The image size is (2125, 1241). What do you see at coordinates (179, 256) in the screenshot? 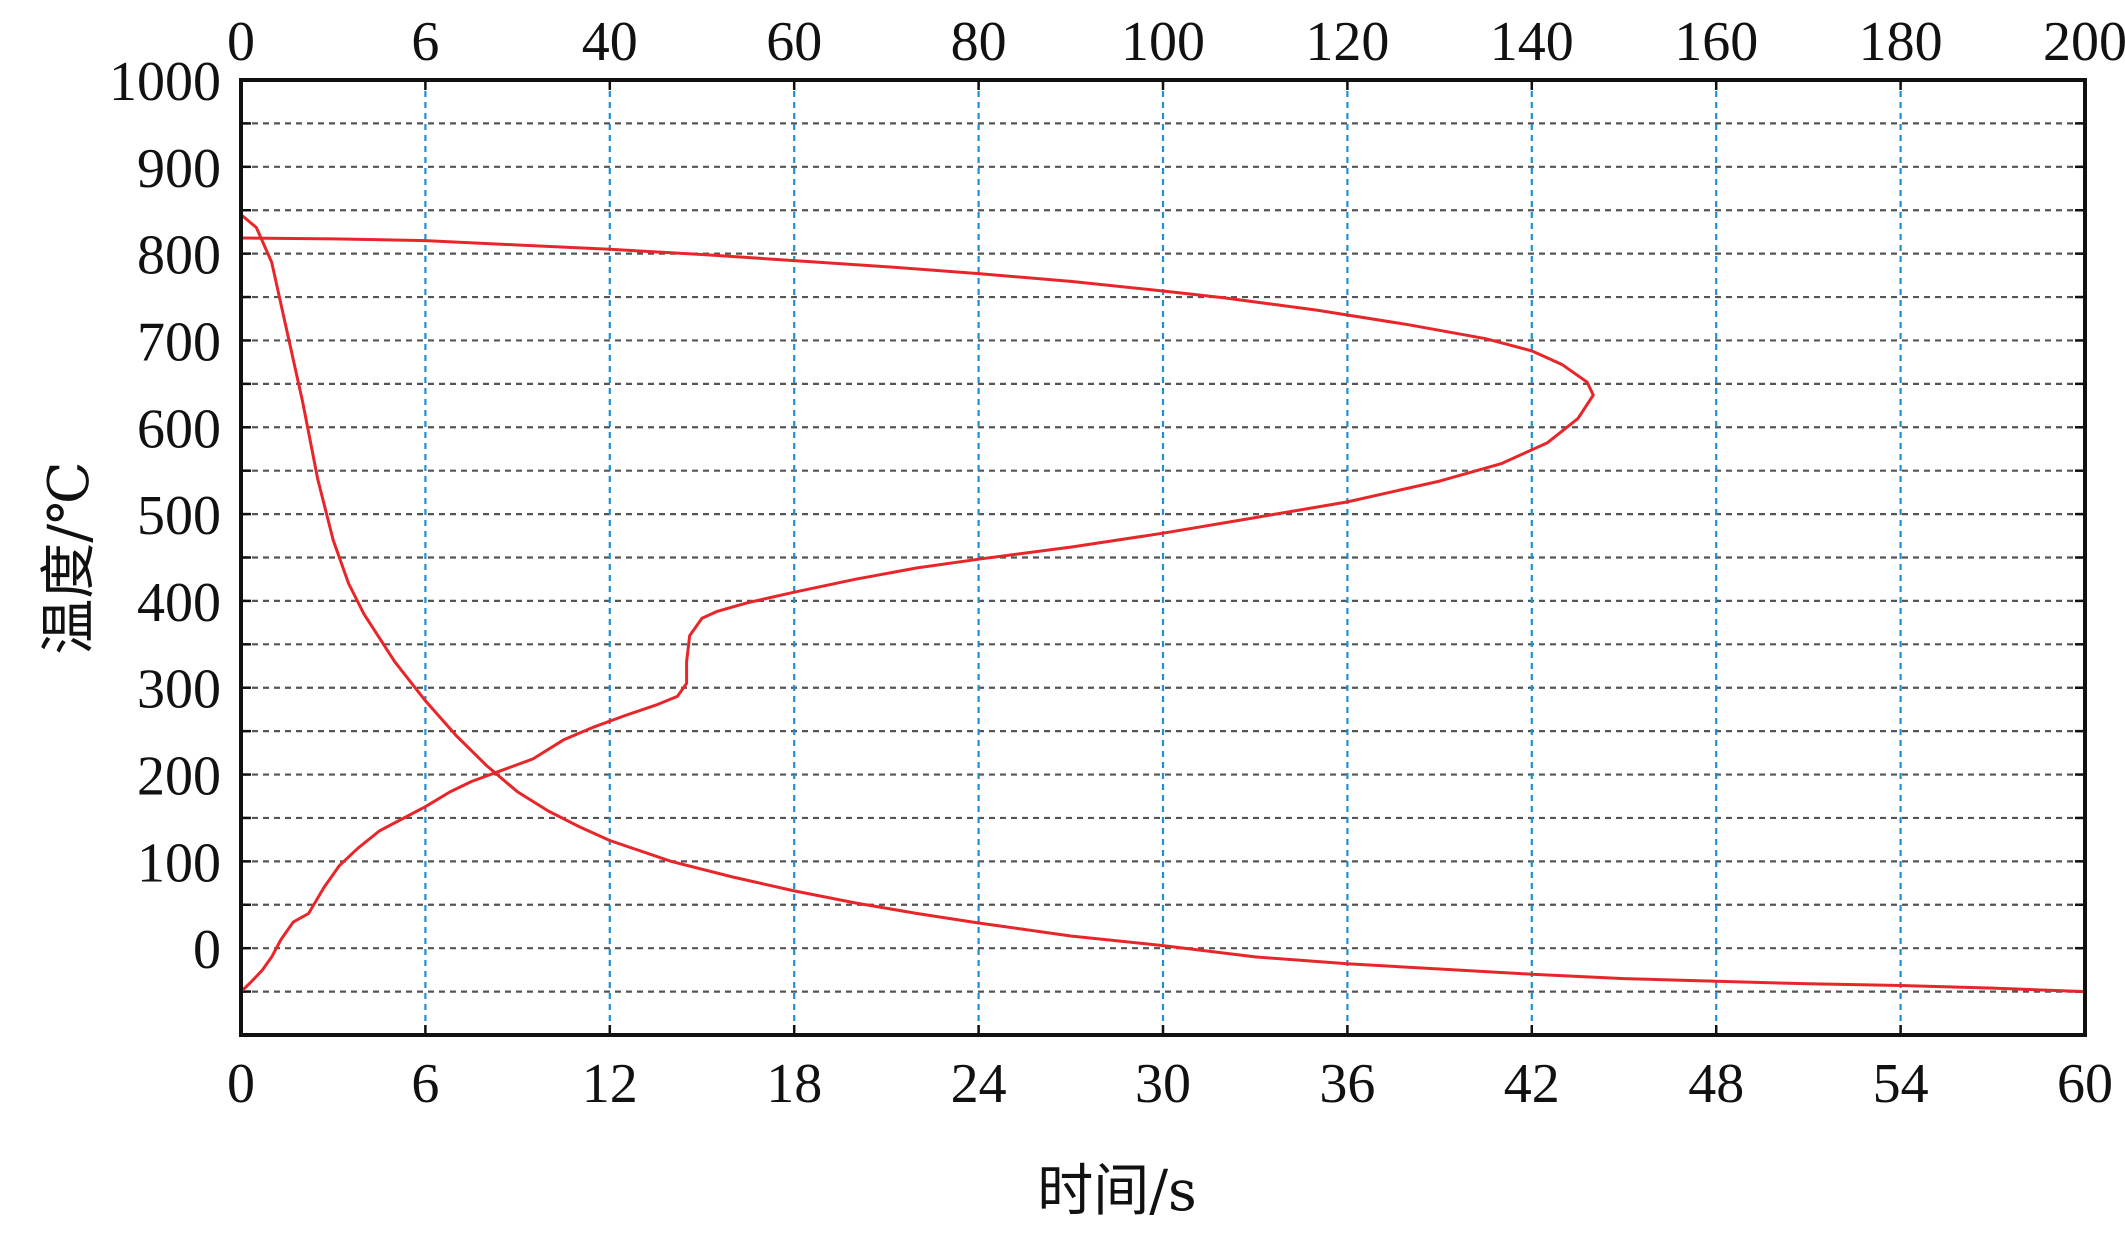
I see `y-tick-label: 800` at bounding box center [179, 256].